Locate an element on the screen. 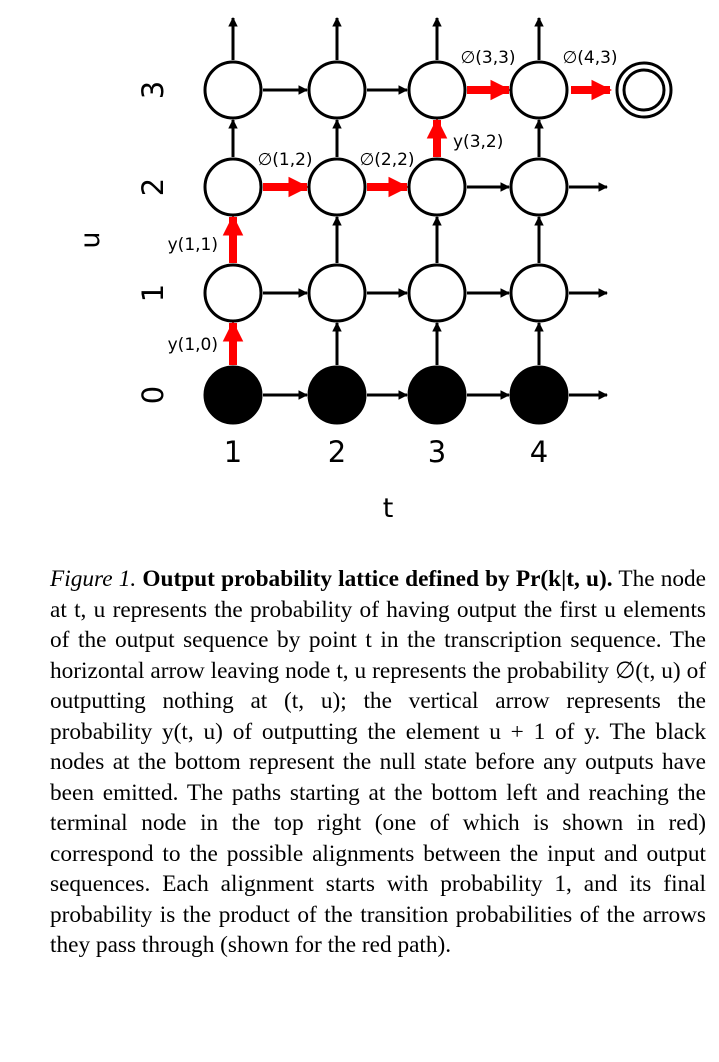 The image size is (719, 1062). tick-t-2: 2 is located at coordinates (337, 452).